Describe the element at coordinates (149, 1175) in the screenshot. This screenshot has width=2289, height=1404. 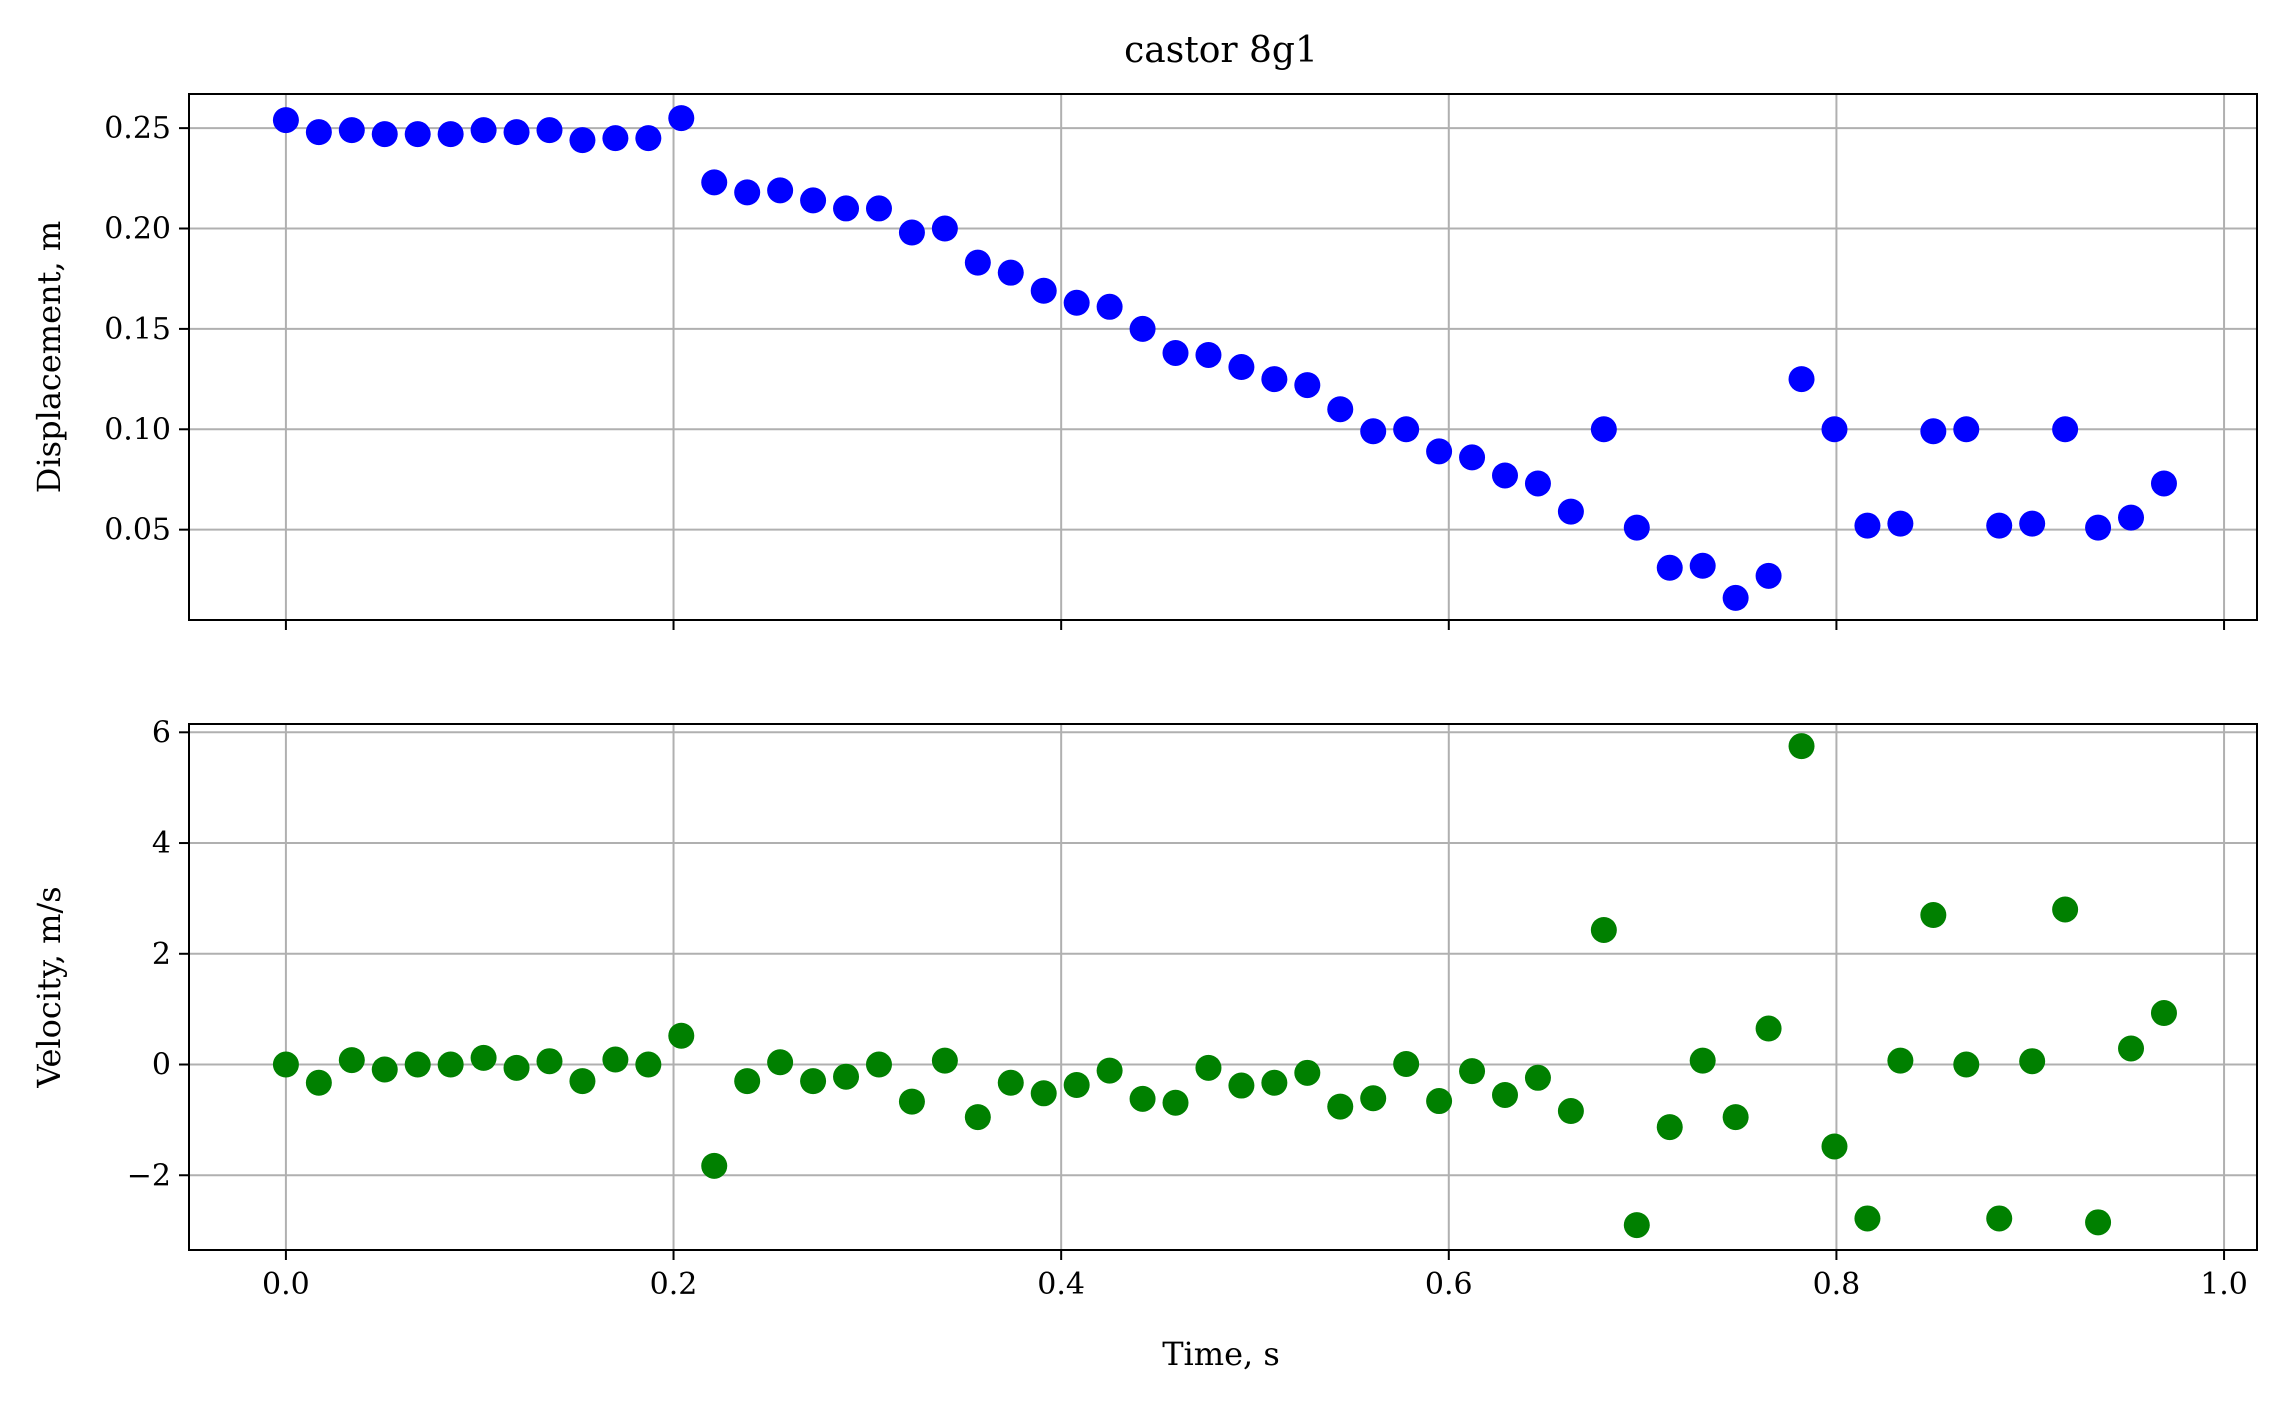
I see `y-tick-label: −2` at that location.